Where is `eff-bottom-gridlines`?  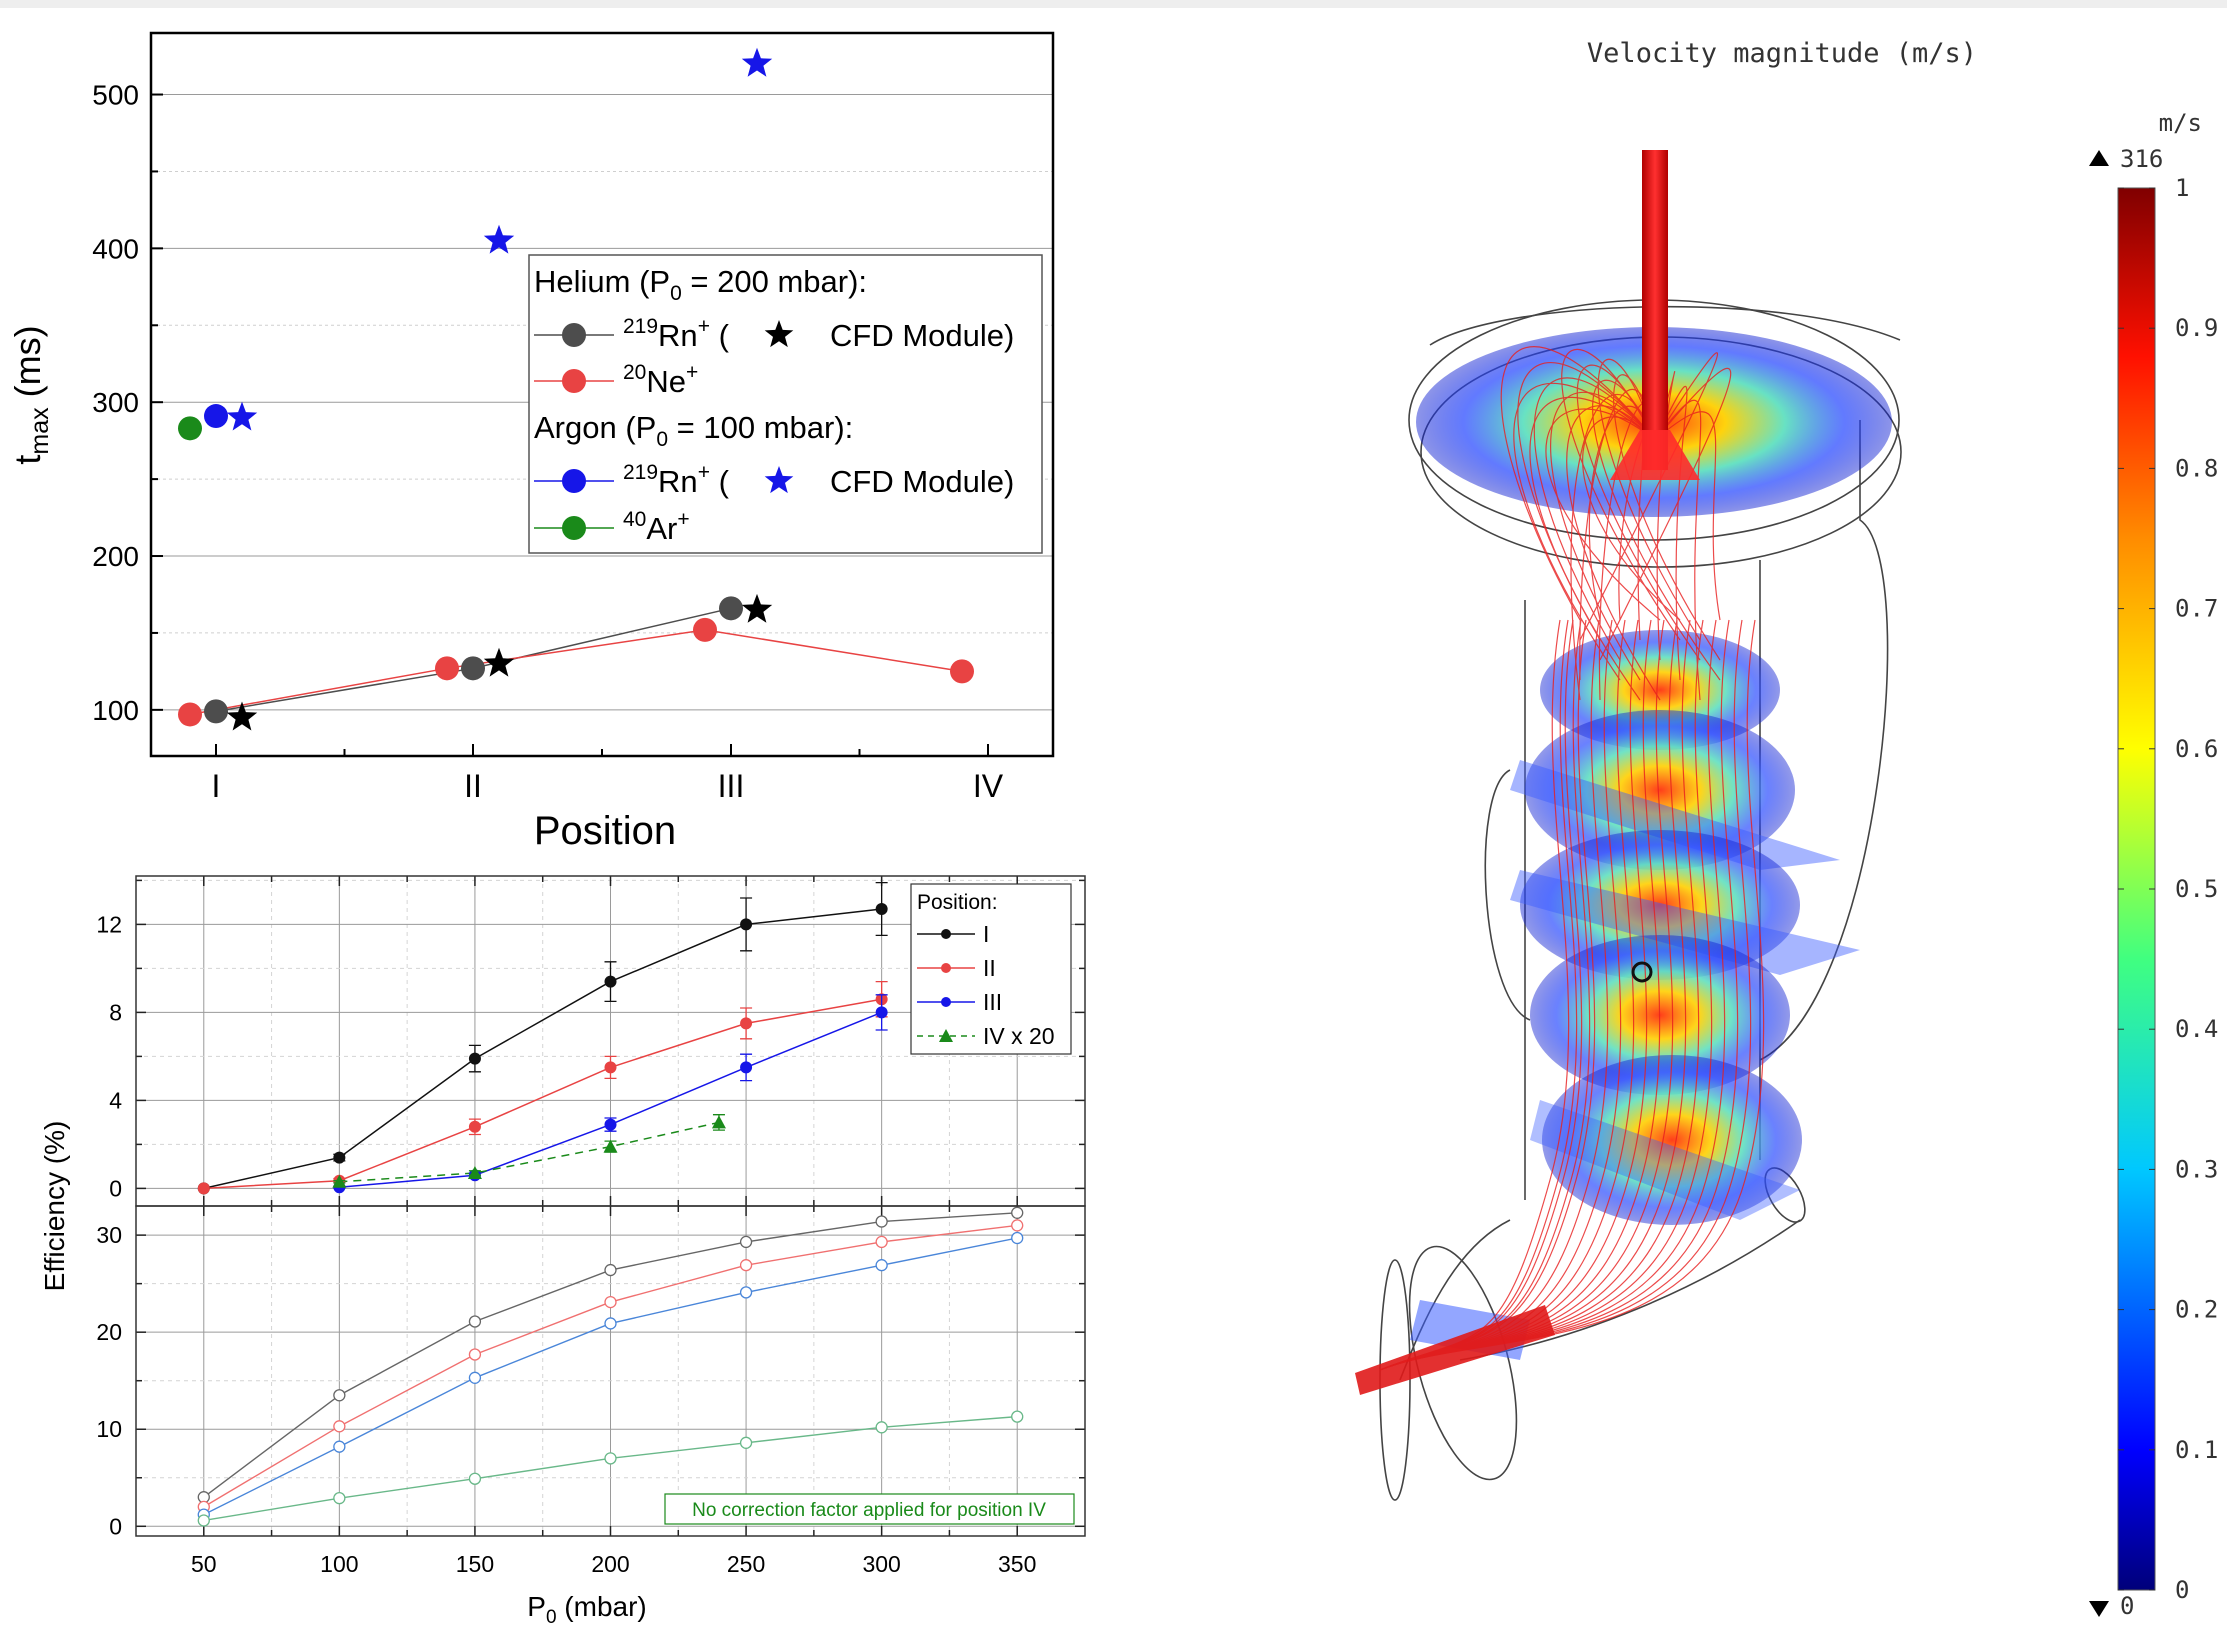 eff-bottom-gridlines is located at coordinates (610, 1371).